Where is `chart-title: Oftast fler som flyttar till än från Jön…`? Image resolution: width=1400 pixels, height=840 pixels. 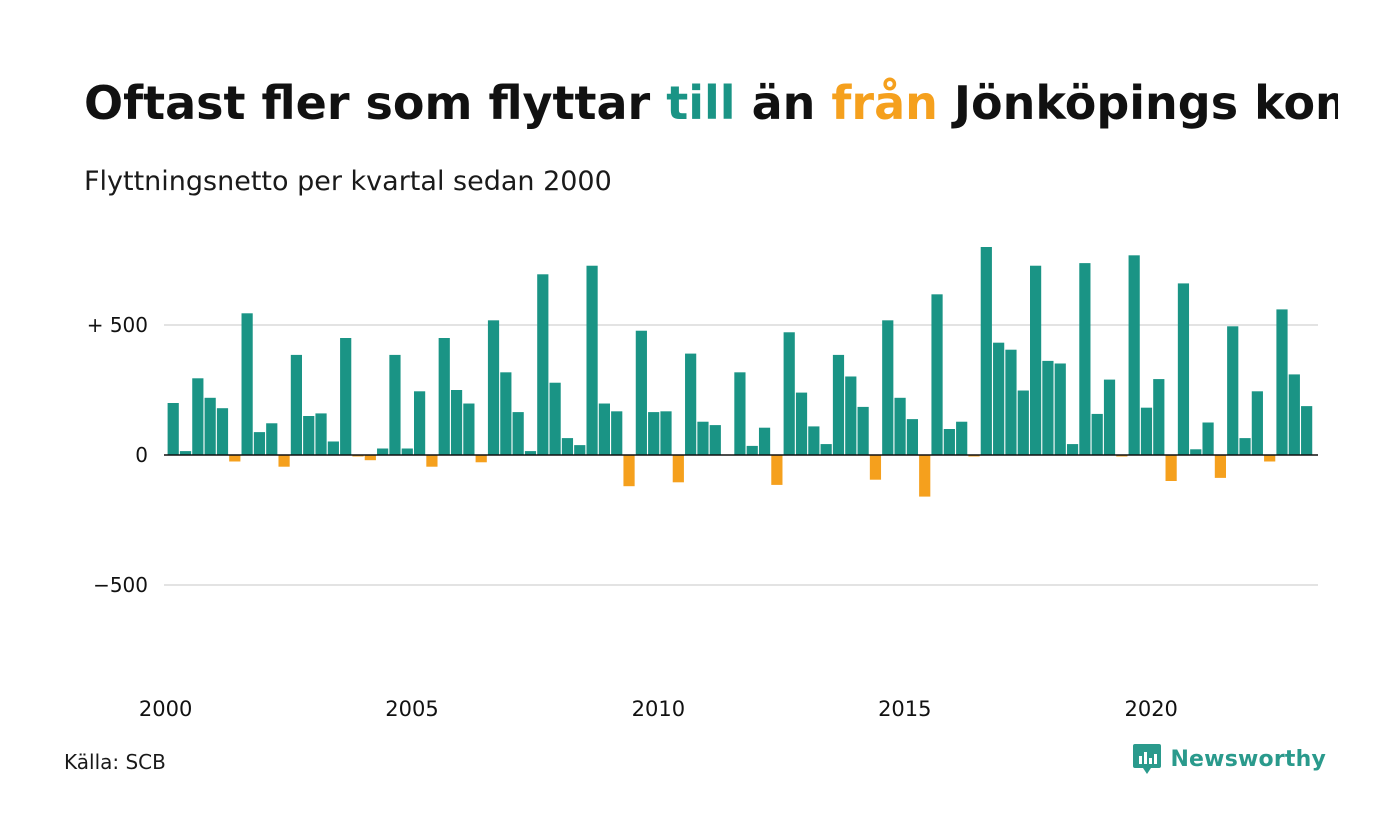
chart-title: Oftast fler som flyttar till än från Jön… is located at coordinates (711, 103).